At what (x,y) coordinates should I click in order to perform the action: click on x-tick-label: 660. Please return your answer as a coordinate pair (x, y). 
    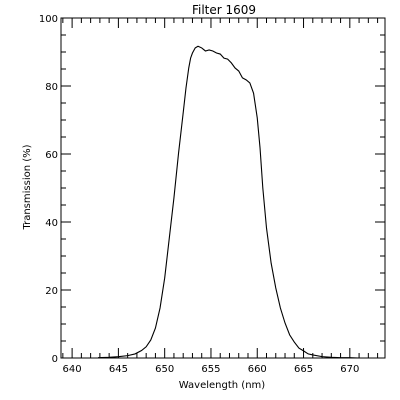
    Looking at the image, I should click on (257, 369).